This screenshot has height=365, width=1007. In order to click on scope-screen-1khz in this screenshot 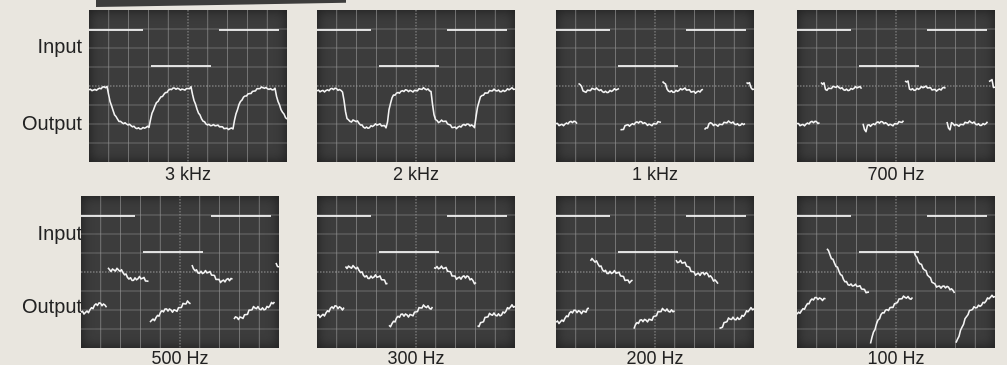, I will do `click(655, 86)`.